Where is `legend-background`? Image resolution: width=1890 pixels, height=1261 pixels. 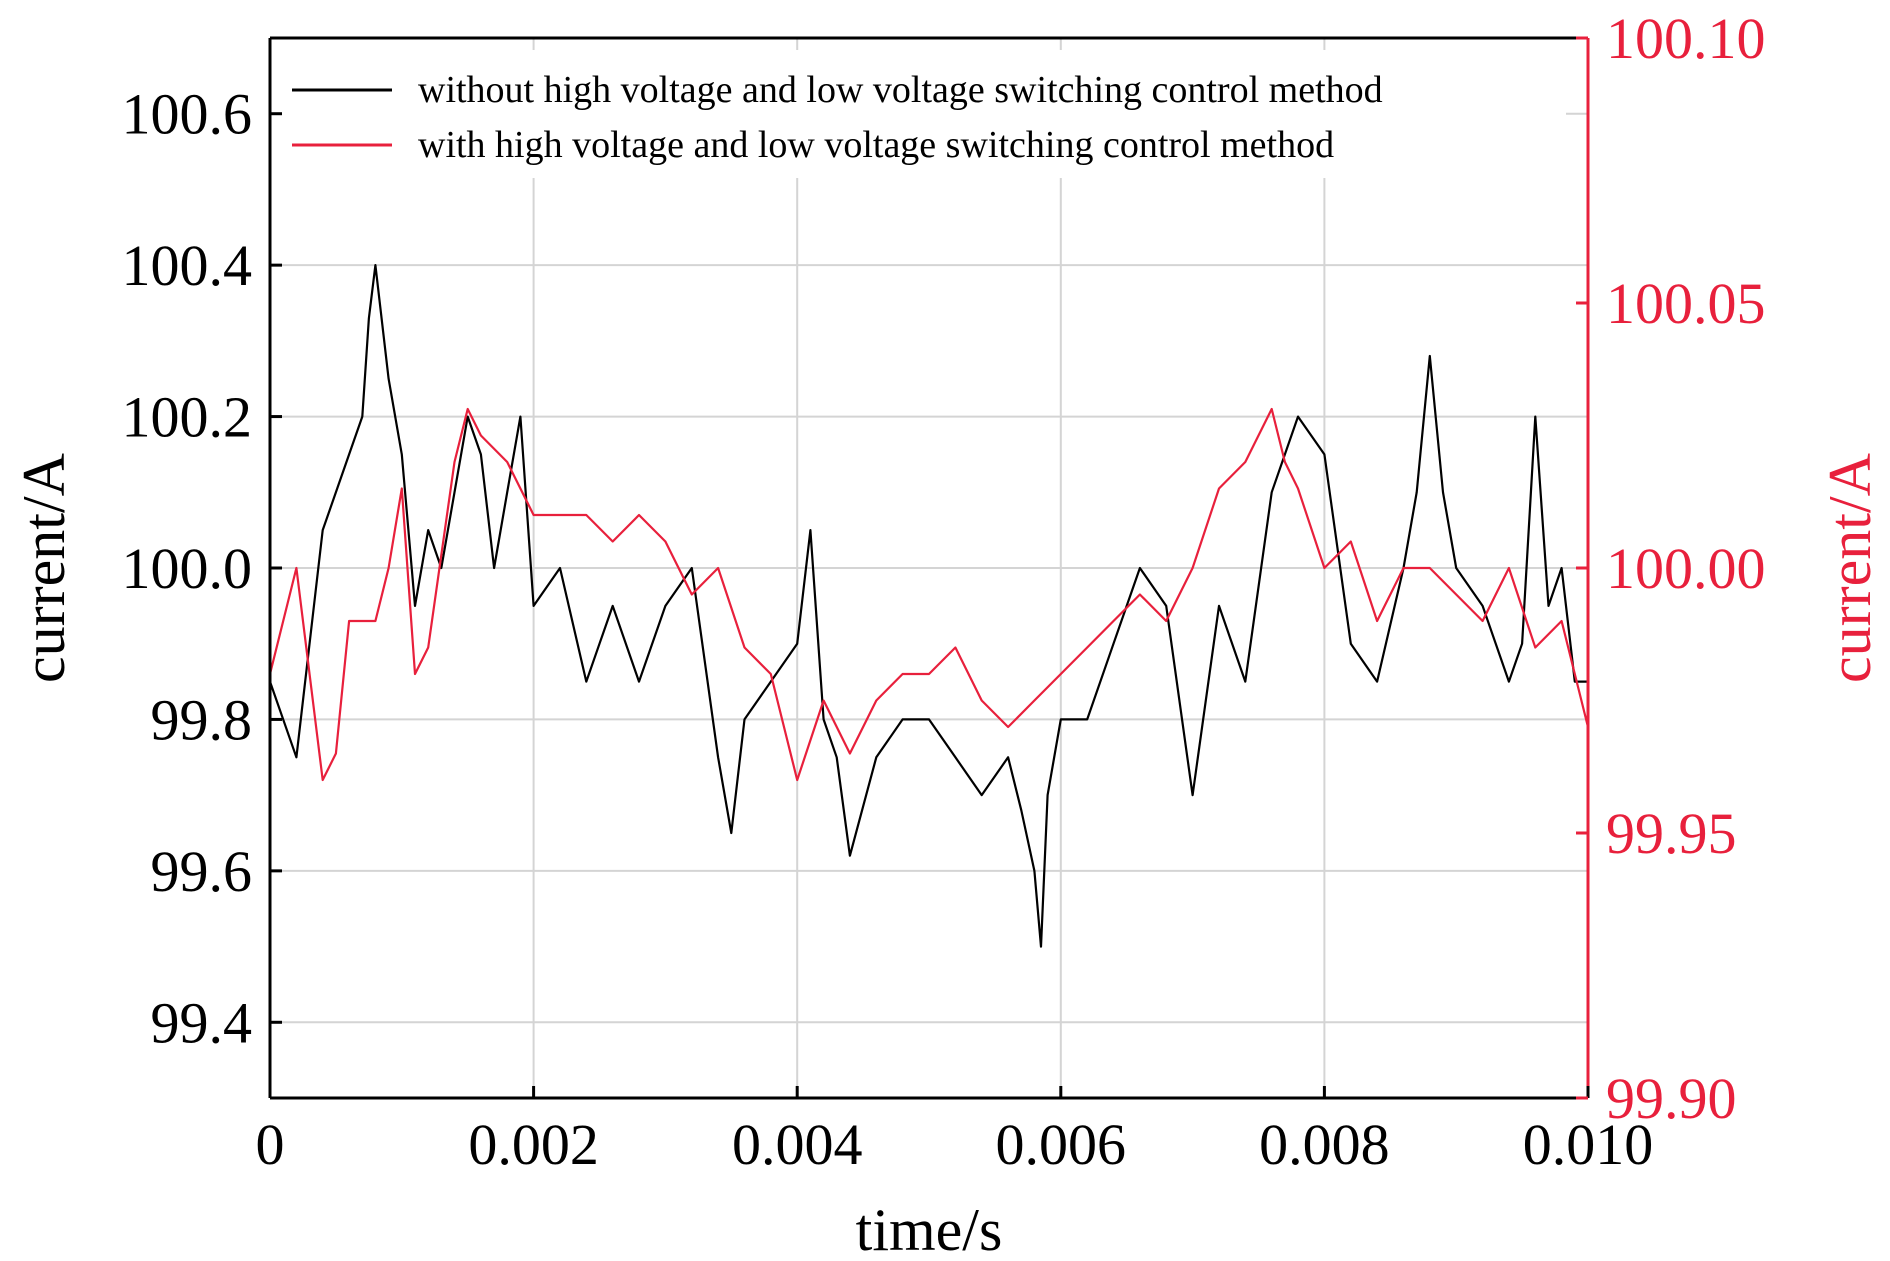
legend-background is located at coordinates (922, 114).